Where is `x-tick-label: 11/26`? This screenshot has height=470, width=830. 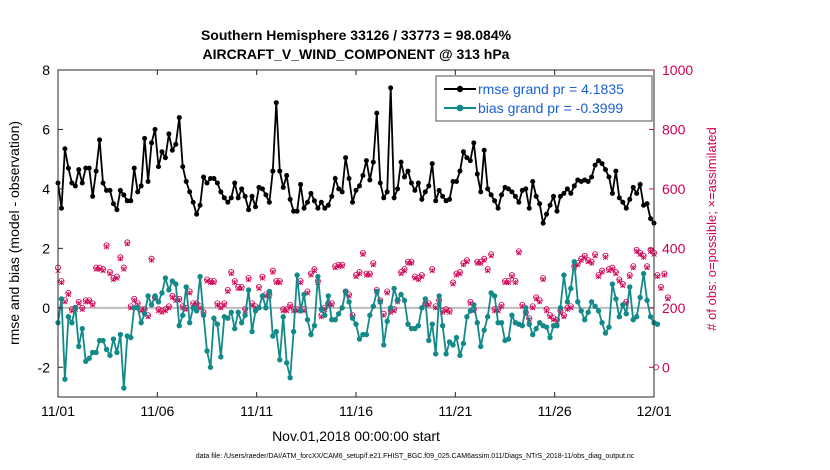 x-tick-label: 11/26 is located at coordinates (555, 411).